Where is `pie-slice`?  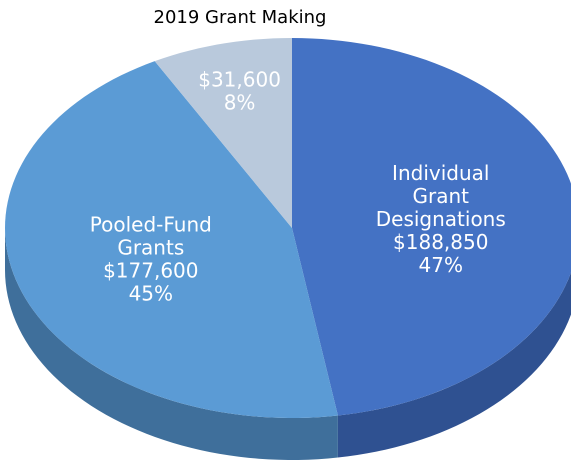 pie-slice is located at coordinates (223, 133).